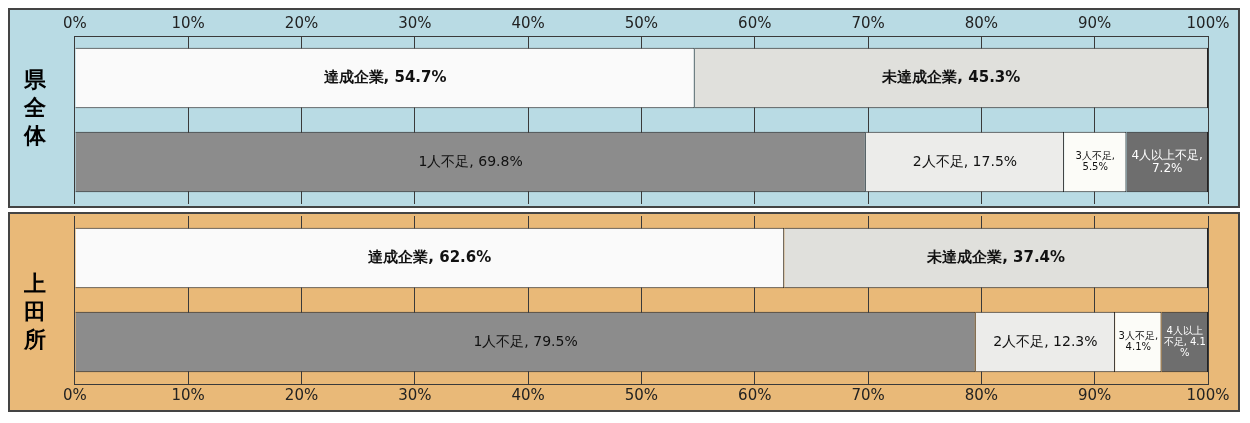  What do you see at coordinates (1208, 394) in the screenshot?
I see `x-tick-label: 100%` at bounding box center [1208, 394].